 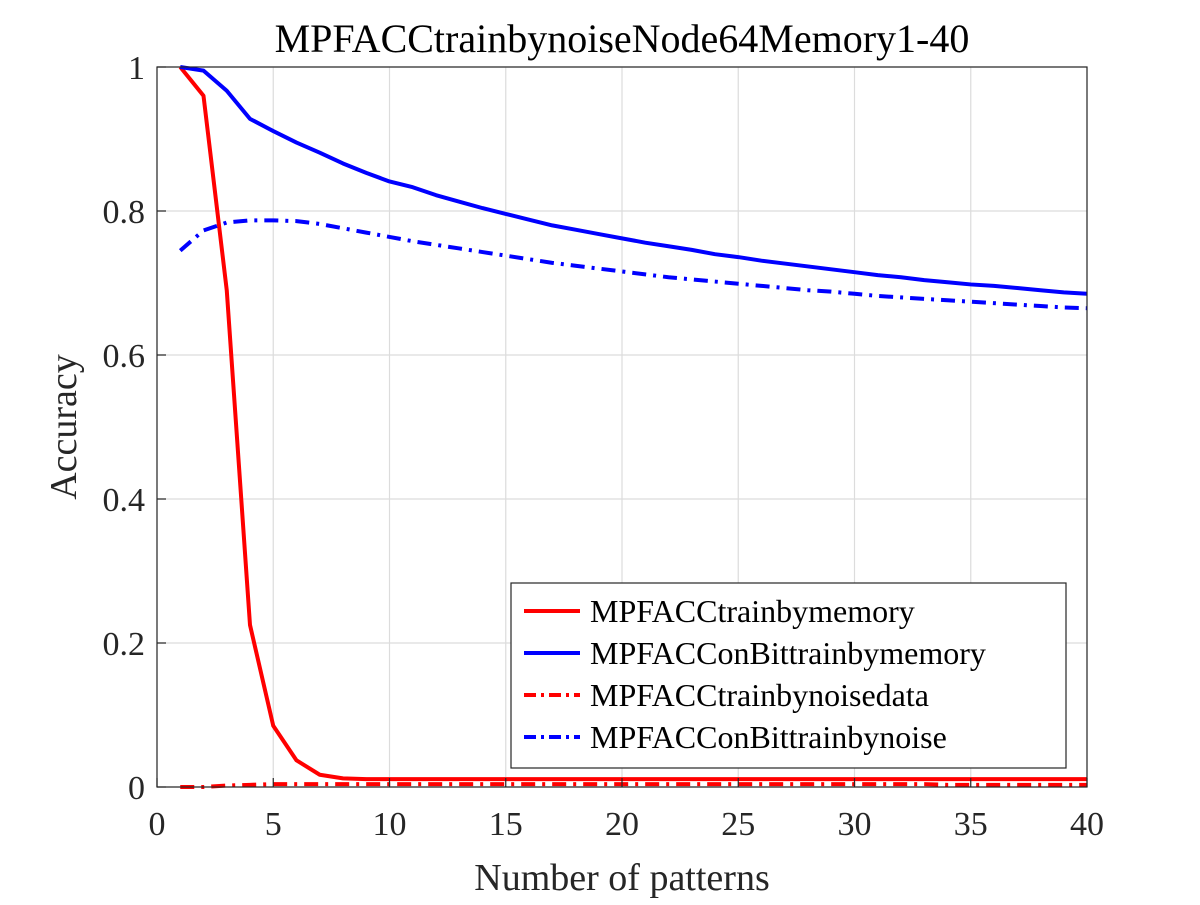 I want to click on x-tick-label: 30, so click(x=855, y=824).